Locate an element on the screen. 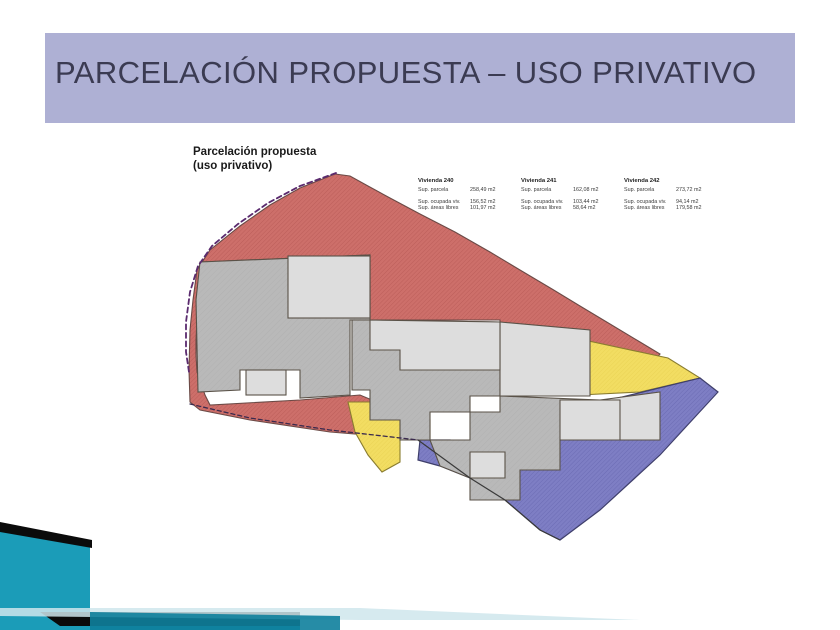 The image size is (840, 630). legend-row-parcela: Sup. parcela 258,49 m2 is located at coordinates (456, 190).